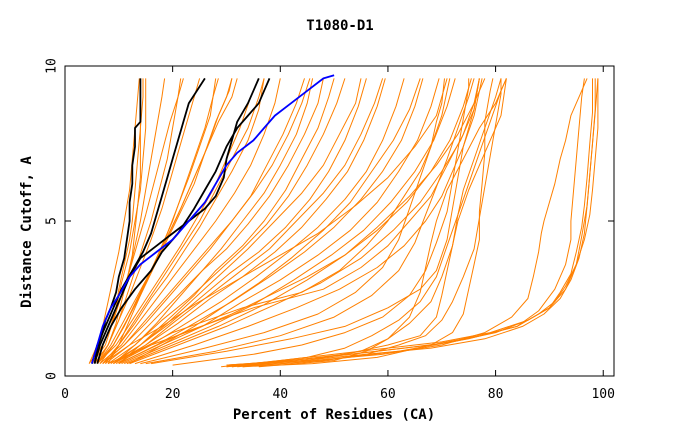  What do you see at coordinates (496, 394) in the screenshot?
I see `x-tick-label-80: 80` at bounding box center [496, 394].